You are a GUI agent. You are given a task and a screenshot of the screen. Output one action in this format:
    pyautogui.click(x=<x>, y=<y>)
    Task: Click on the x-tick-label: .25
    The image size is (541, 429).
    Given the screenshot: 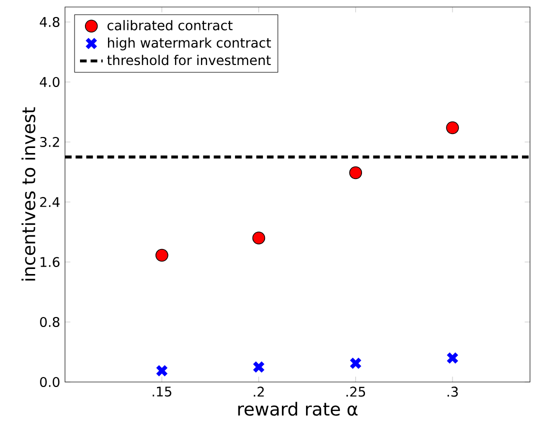 What is the action you would take?
    pyautogui.click(x=356, y=391)
    